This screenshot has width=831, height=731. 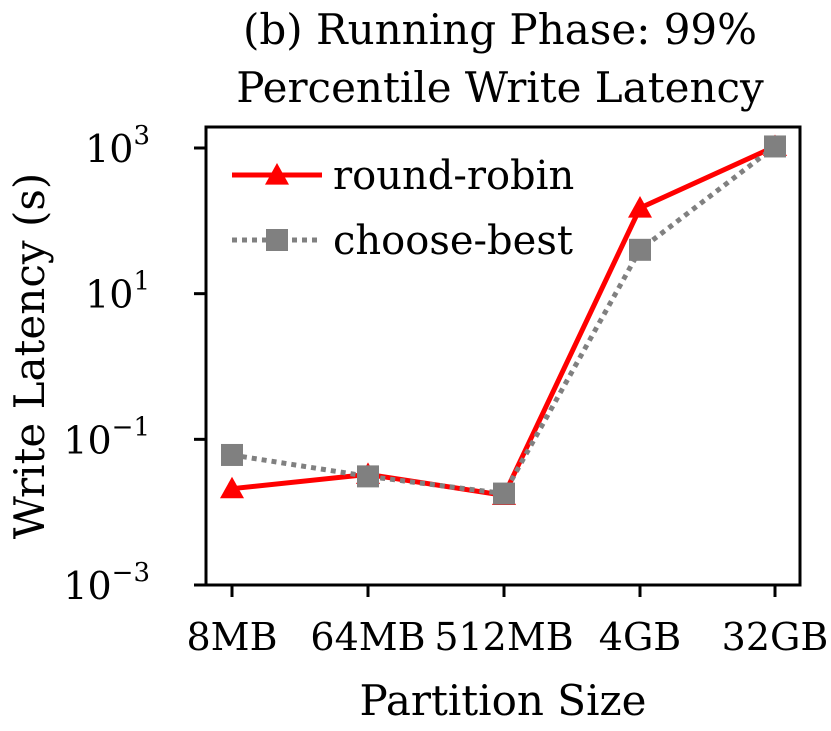 I want to click on x-tick-label-4: 32GB, so click(x=775, y=637).